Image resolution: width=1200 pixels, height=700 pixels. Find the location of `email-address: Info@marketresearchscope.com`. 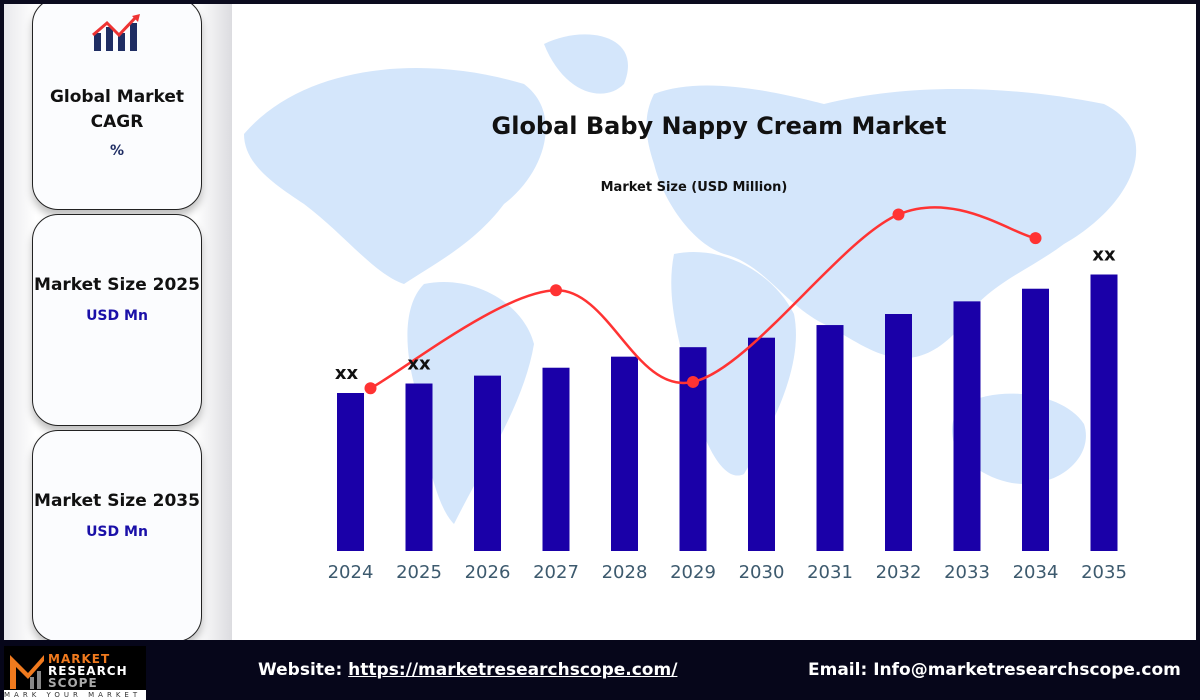

email-address: Info@marketresearchscope.com is located at coordinates (1027, 670).